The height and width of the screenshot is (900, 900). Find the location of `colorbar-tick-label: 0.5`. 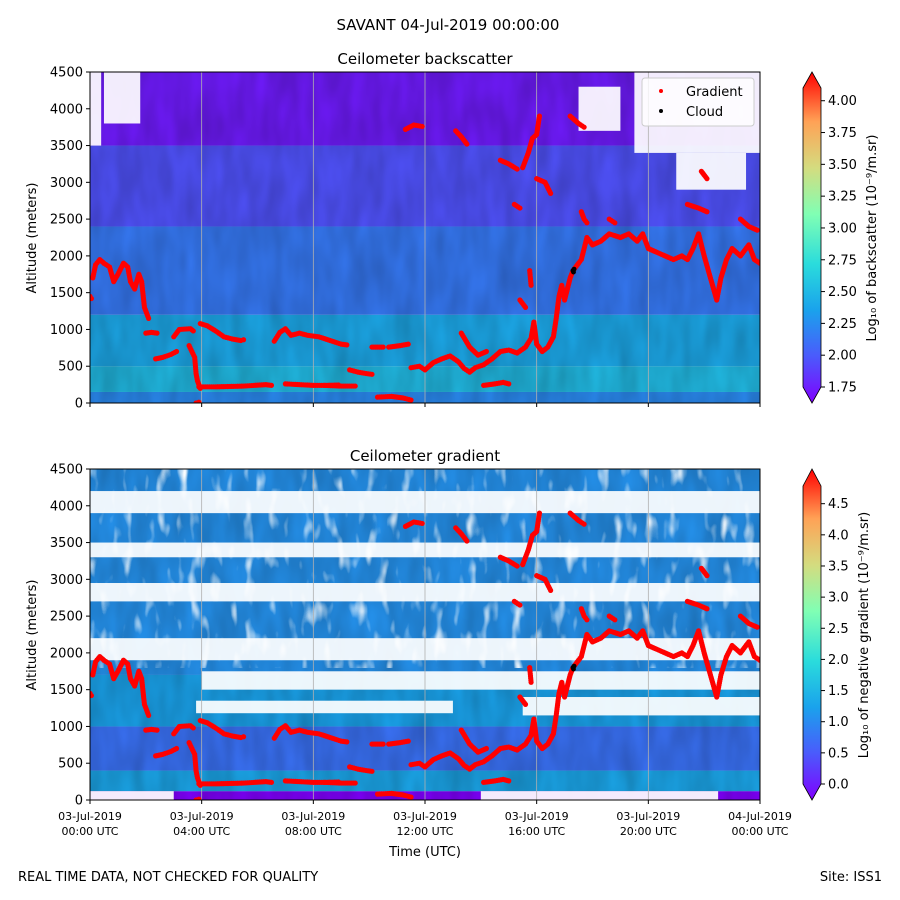

colorbar-tick-label: 0.5 is located at coordinates (838, 753).